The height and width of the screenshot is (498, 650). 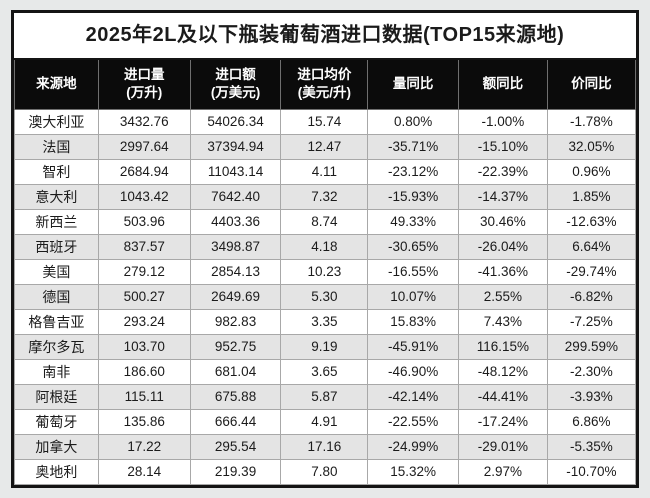 What do you see at coordinates (502, 421) in the screenshot?
I see `table-cell: -17.24%` at bounding box center [502, 421].